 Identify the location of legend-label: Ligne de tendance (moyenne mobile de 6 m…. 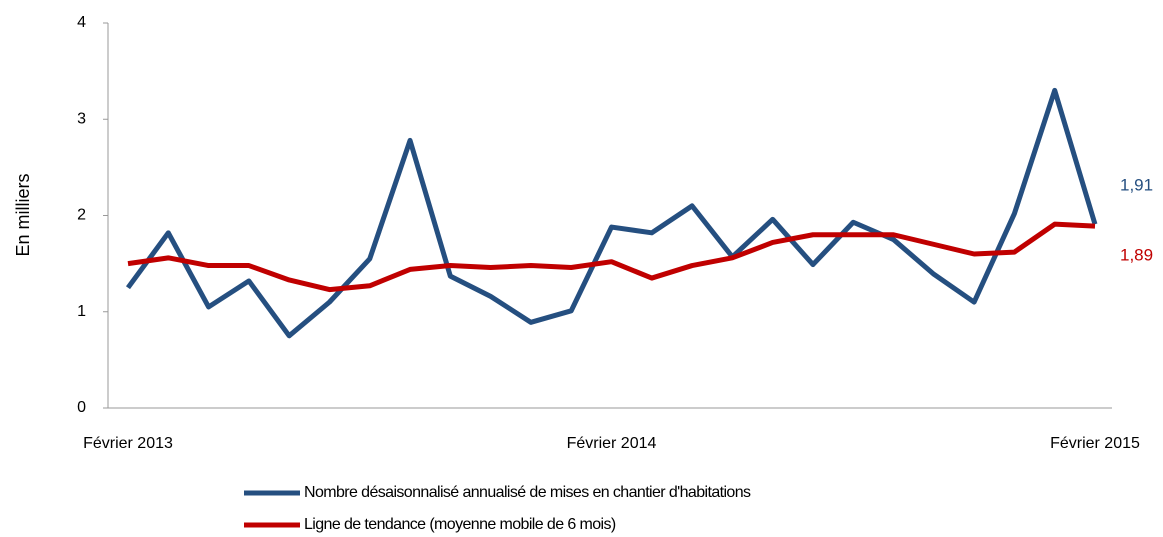
(460, 524).